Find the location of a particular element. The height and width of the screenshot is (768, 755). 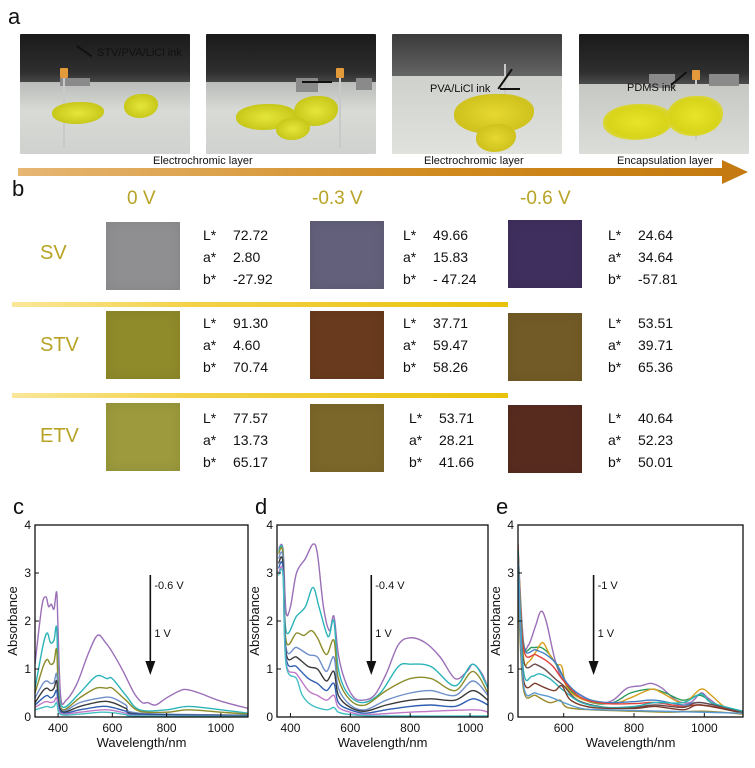

lab-value-b: -57.81 is located at coordinates (658, 279).